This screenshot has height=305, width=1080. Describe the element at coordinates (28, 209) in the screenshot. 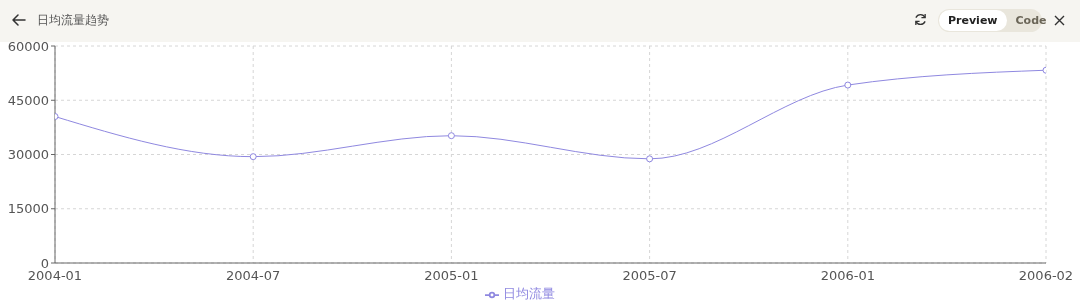

I see `y-tick-label: 15000` at that location.